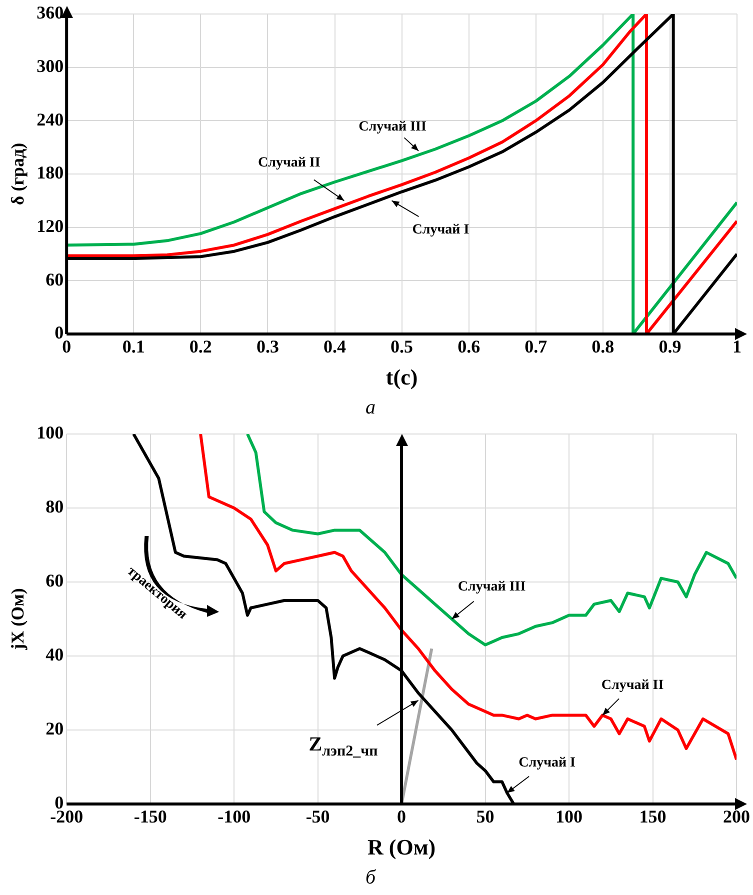 The height and width of the screenshot is (895, 753). Describe the element at coordinates (402, 377) in the screenshot. I see `x-axis-title: t(c)` at that location.